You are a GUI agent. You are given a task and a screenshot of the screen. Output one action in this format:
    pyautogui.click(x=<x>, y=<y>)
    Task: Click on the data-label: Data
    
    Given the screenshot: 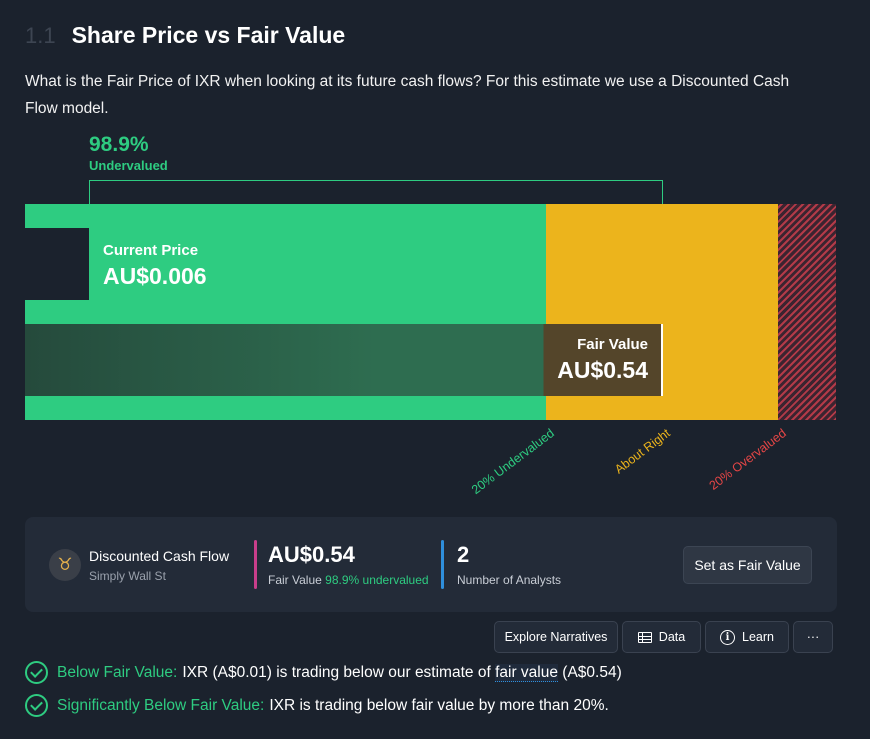 What is the action you would take?
    pyautogui.click(x=672, y=637)
    